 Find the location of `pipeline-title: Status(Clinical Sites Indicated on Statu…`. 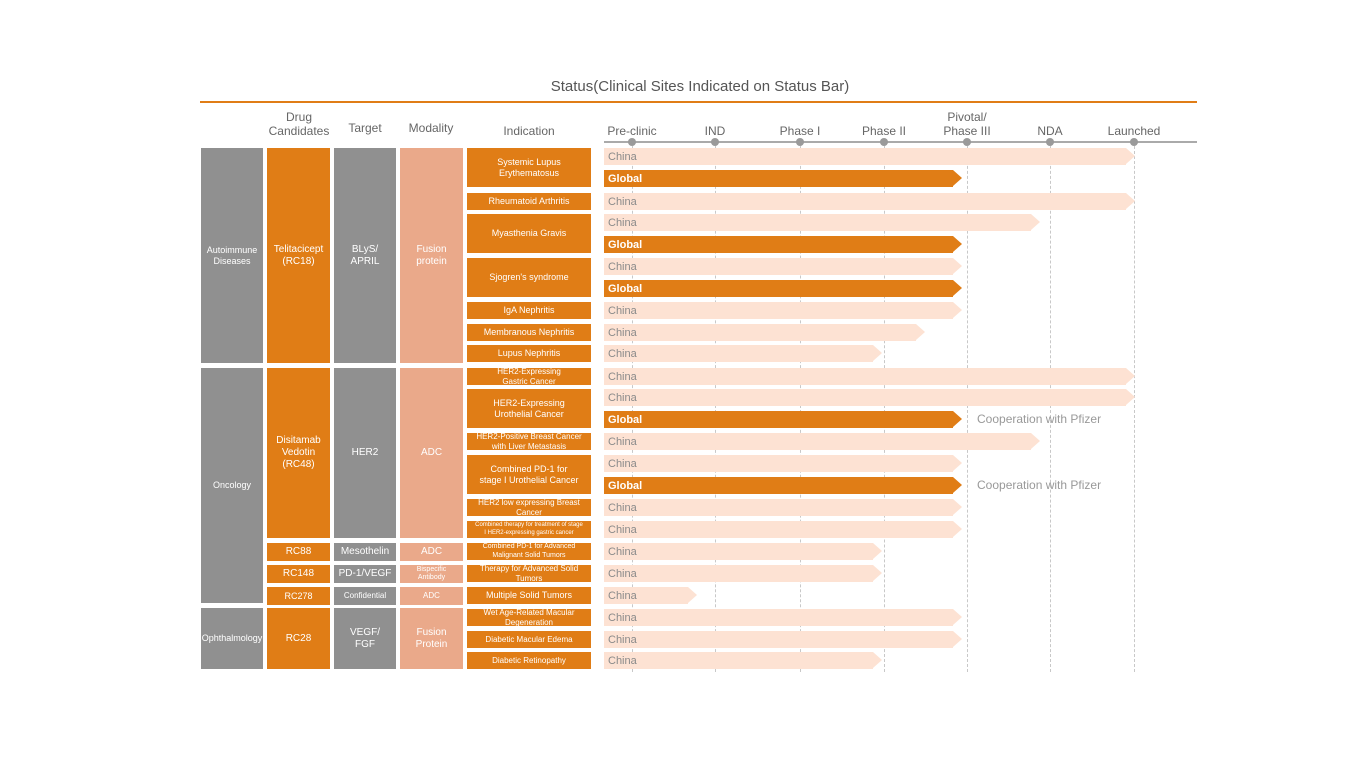

pipeline-title: Status(Clinical Sites Indicated on Statu… is located at coordinates (700, 86).